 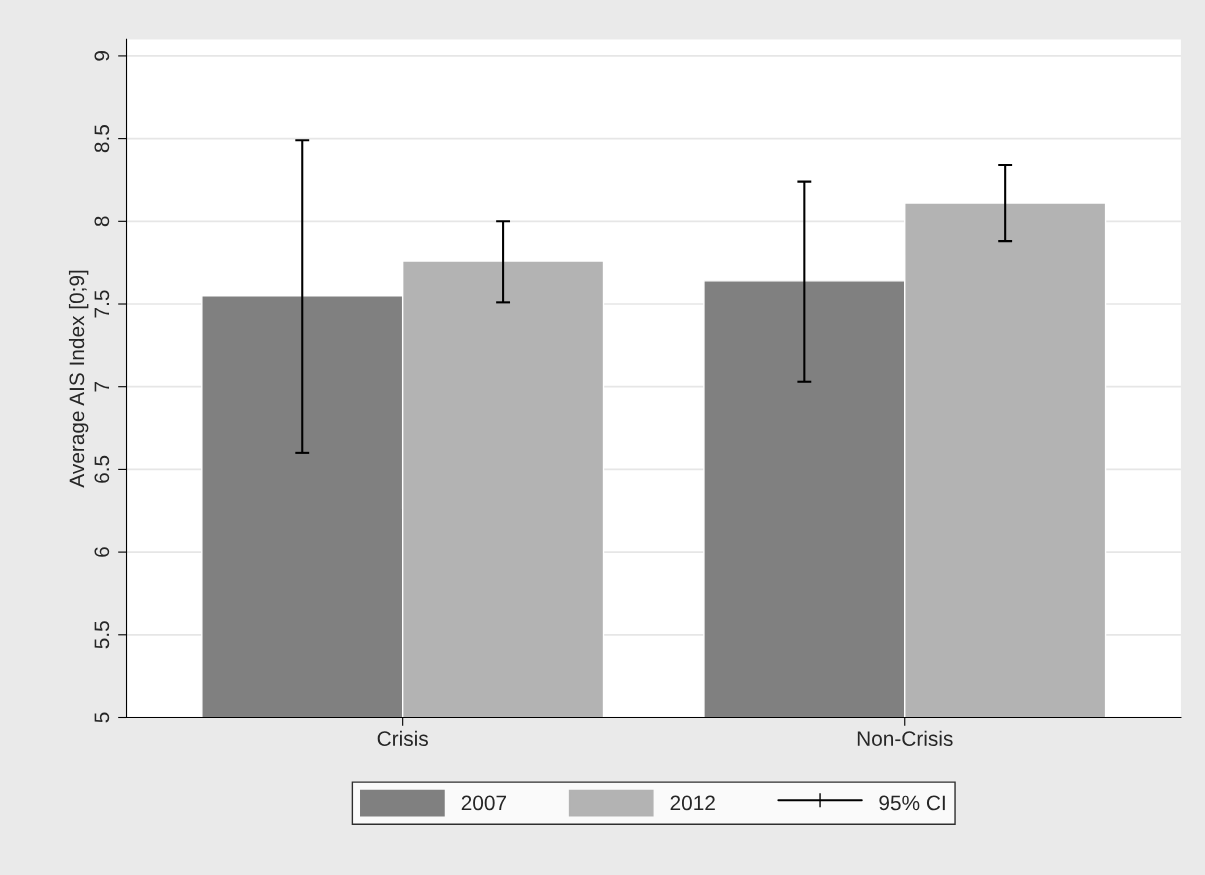 What do you see at coordinates (484, 803) in the screenshot?
I see `legend-label: 2007` at bounding box center [484, 803].